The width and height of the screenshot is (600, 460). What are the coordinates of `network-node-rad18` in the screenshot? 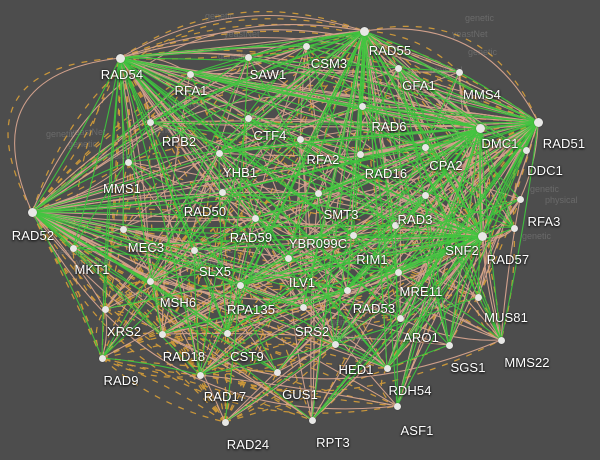 It's located at (162, 334).